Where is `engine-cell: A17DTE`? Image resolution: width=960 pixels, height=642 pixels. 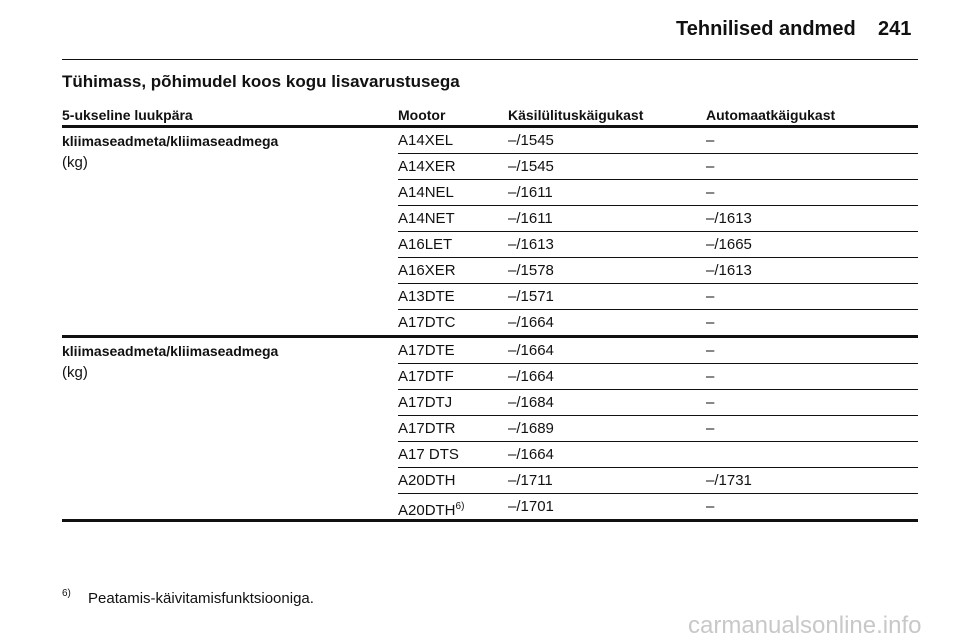 engine-cell: A17DTE is located at coordinates (426, 351).